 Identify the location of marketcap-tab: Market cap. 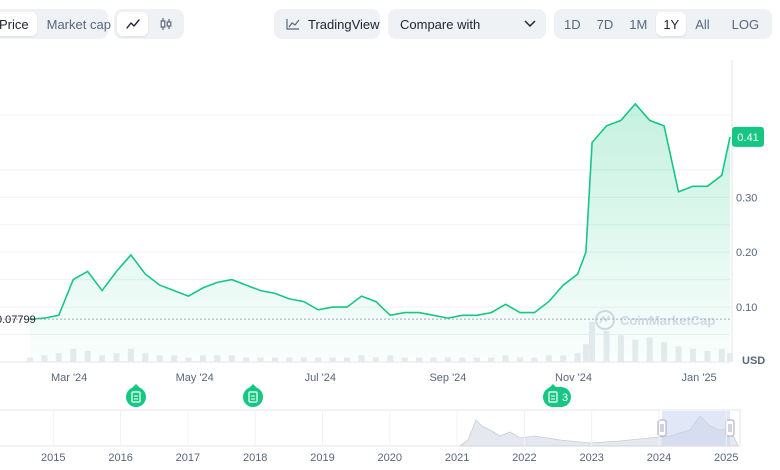
(78, 24).